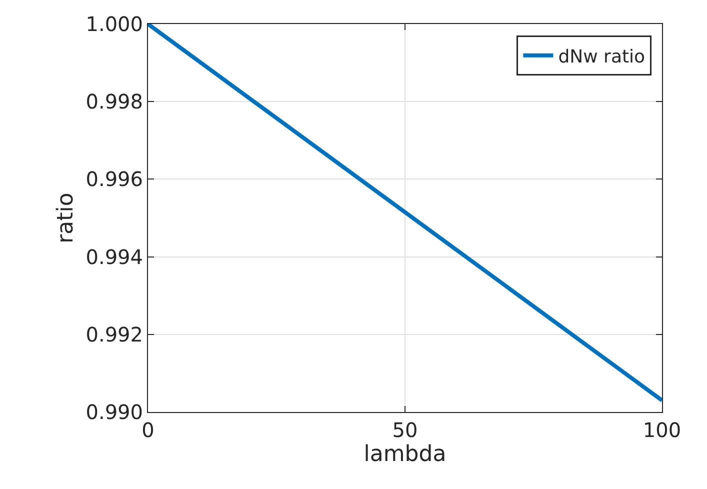 This screenshot has width=707, height=489. I want to click on x-tick-label: 100, so click(662, 430).